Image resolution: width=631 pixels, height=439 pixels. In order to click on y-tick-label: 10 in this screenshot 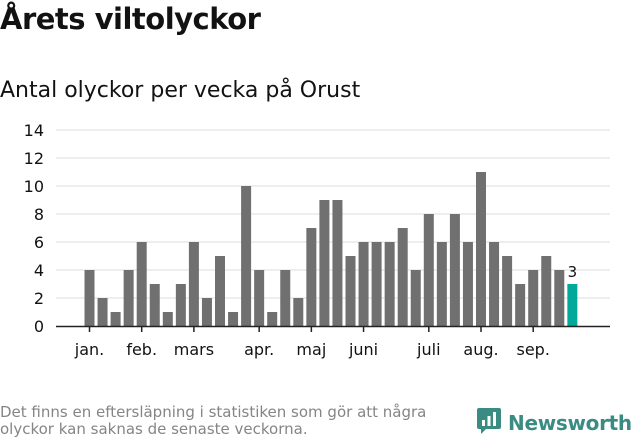, I will do `click(34, 186)`.